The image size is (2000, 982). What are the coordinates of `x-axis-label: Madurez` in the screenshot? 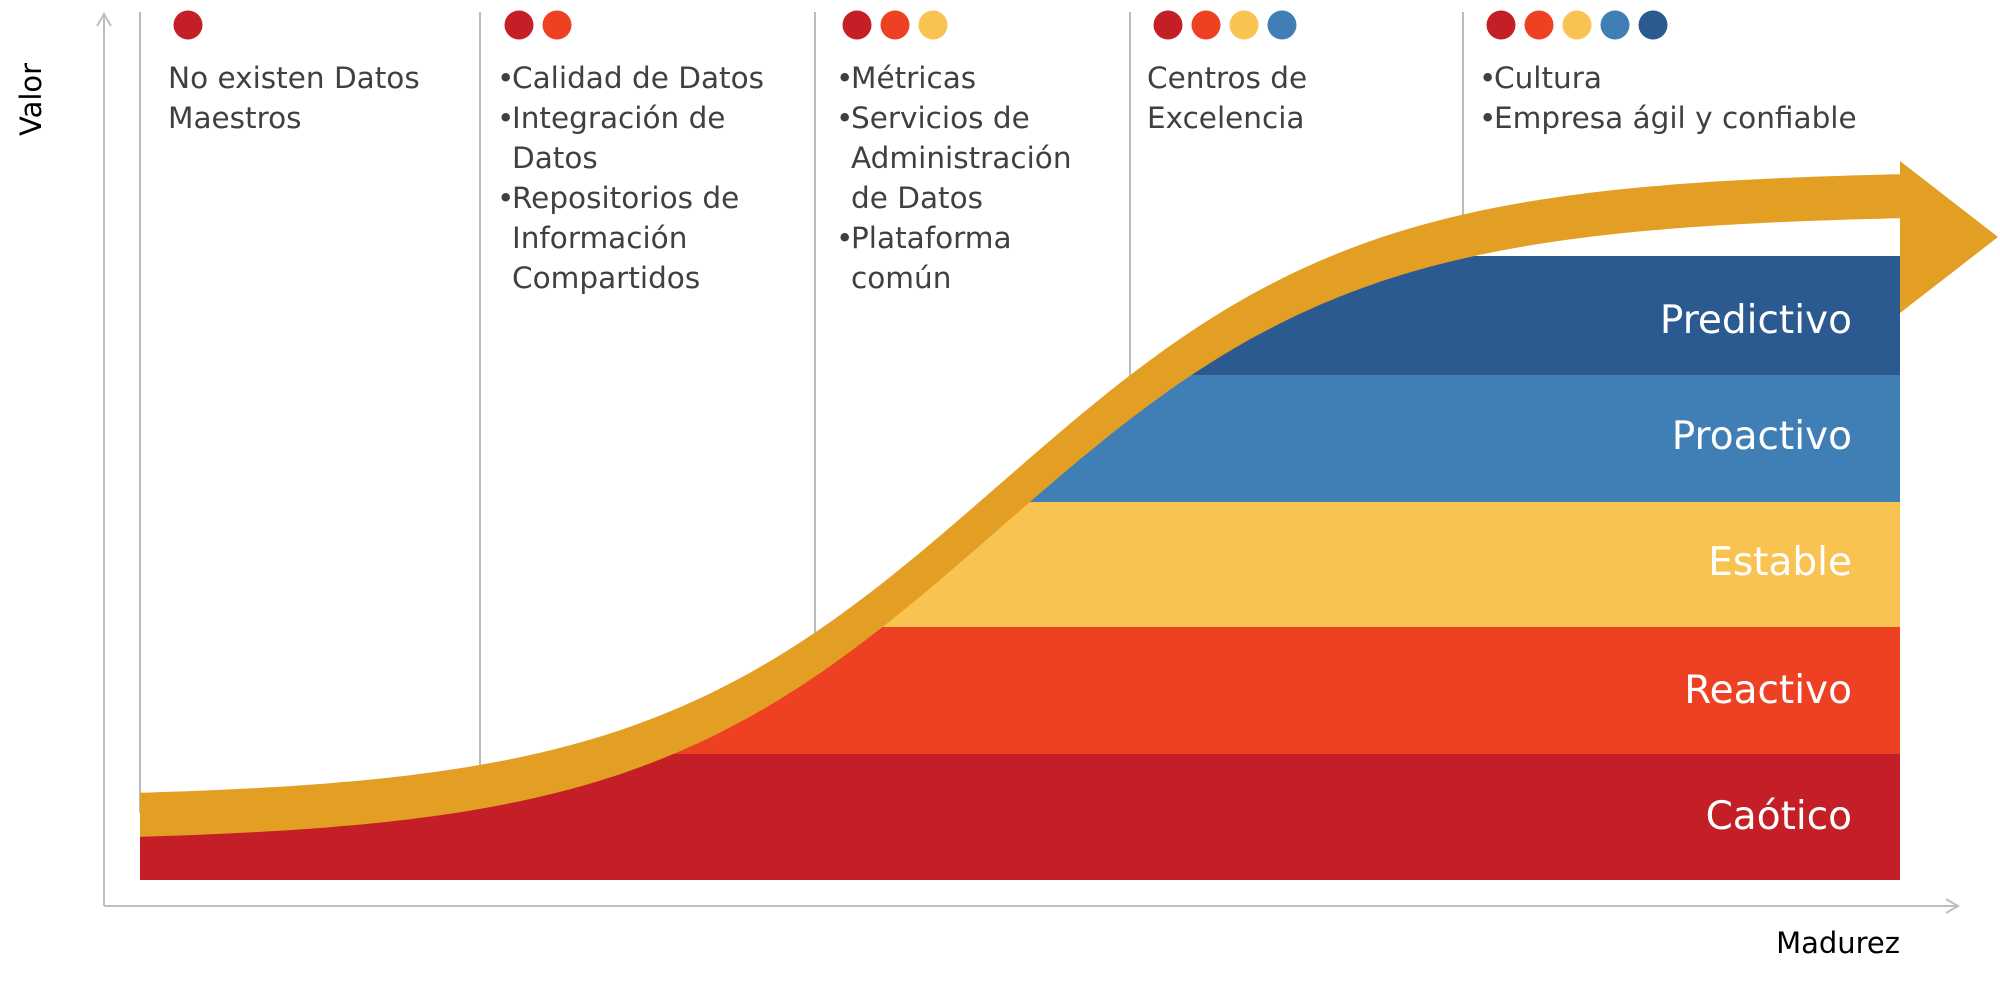 It's located at (1838, 943).